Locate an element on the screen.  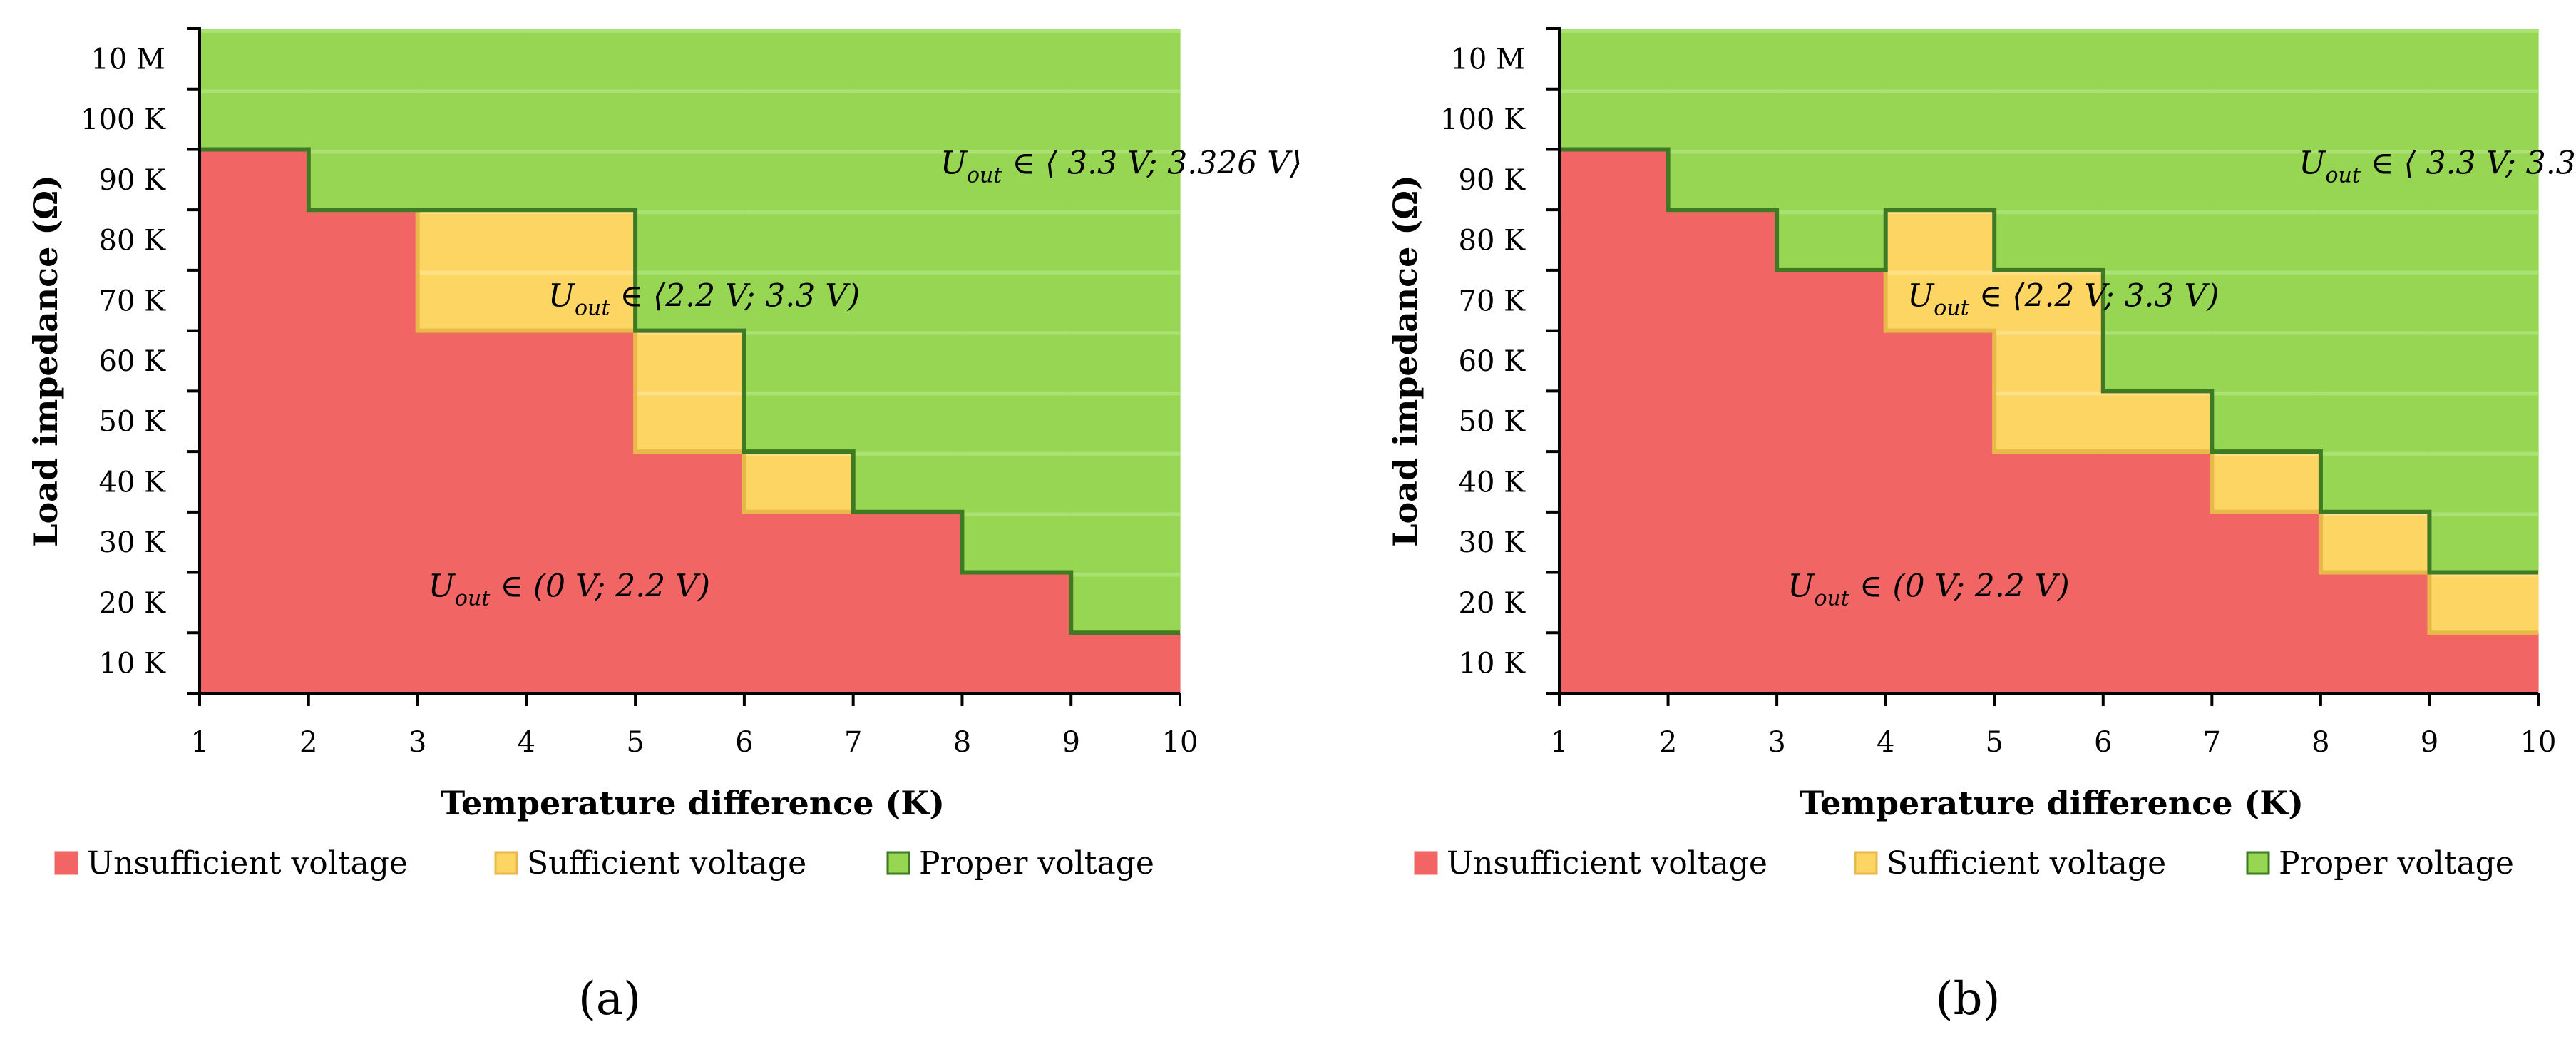
y-tick-label: 30 K is located at coordinates (133, 542).